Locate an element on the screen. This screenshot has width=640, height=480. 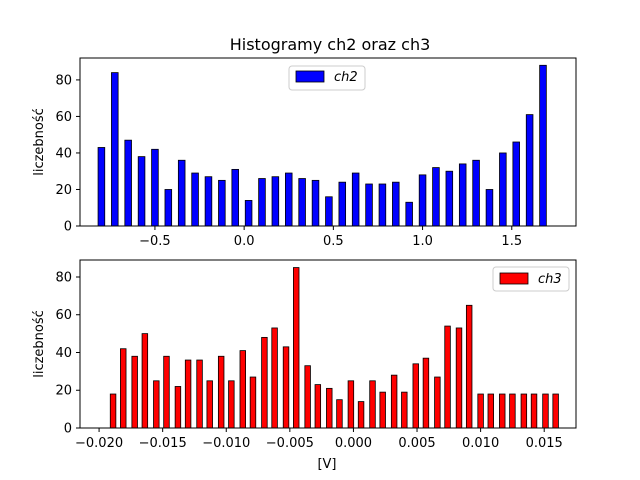
ch3-xtick-label: 0.005 is located at coordinates (416, 443).